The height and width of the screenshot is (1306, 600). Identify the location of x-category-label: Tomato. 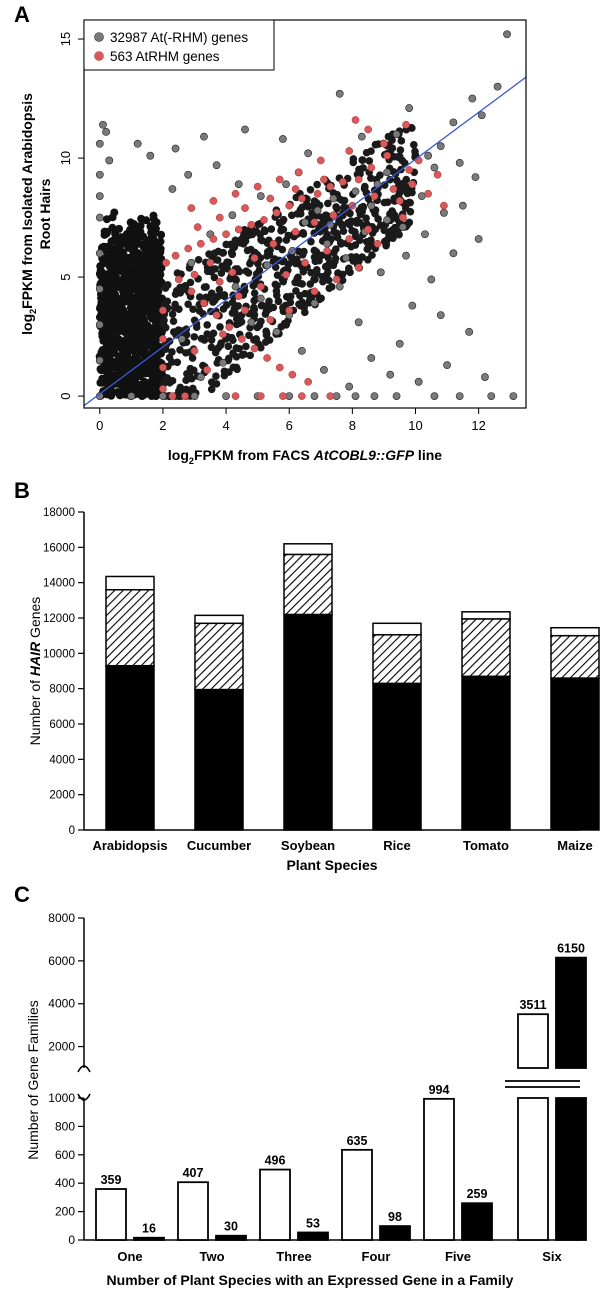
(486, 845).